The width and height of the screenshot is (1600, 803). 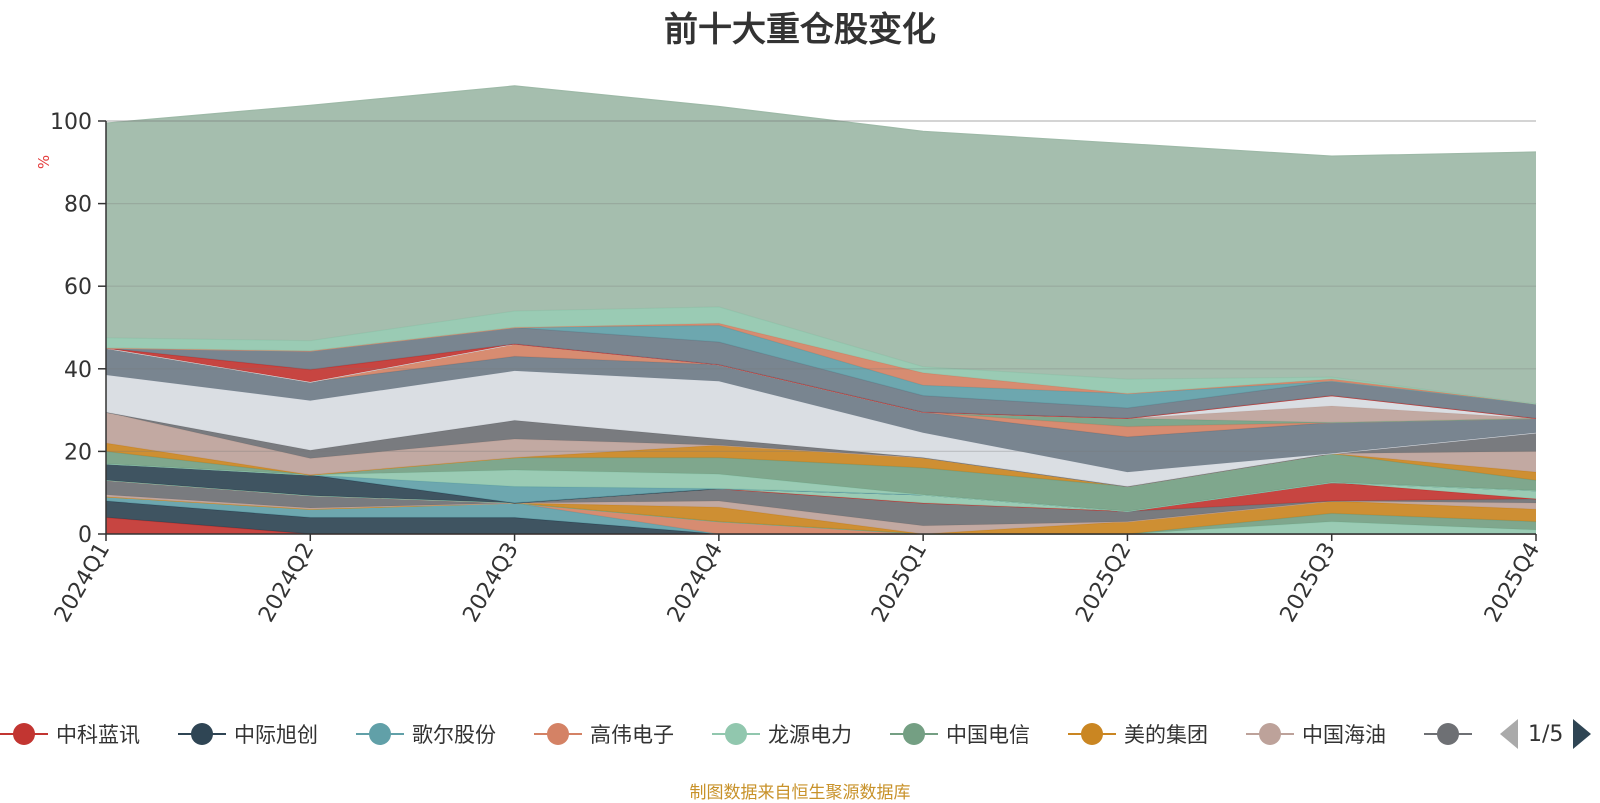 What do you see at coordinates (1308, 583) in the screenshot?
I see `x-tick-label: 2025Q3` at bounding box center [1308, 583].